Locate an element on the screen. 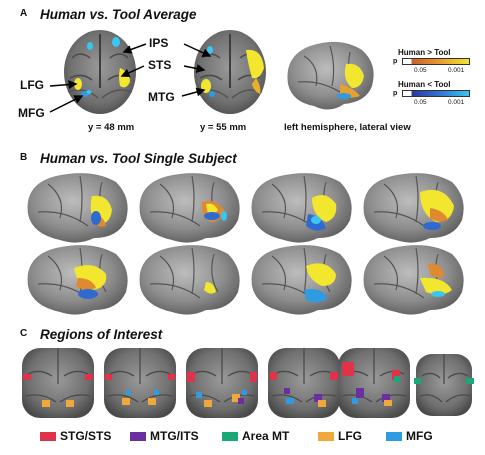 This screenshot has height=455, width=485. roi-legend-mtg-its: MTG/ITS is located at coordinates (164, 436).